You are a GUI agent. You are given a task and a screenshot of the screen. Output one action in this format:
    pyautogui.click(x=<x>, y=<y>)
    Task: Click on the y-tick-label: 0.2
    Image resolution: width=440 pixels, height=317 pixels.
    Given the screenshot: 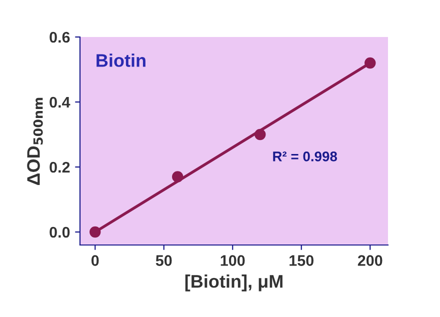 What is the action you would take?
    pyautogui.click(x=60, y=167)
    